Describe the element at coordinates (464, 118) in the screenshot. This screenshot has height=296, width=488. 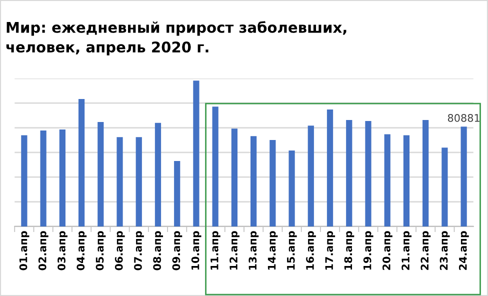
I see `data-label: 80881` at that location.